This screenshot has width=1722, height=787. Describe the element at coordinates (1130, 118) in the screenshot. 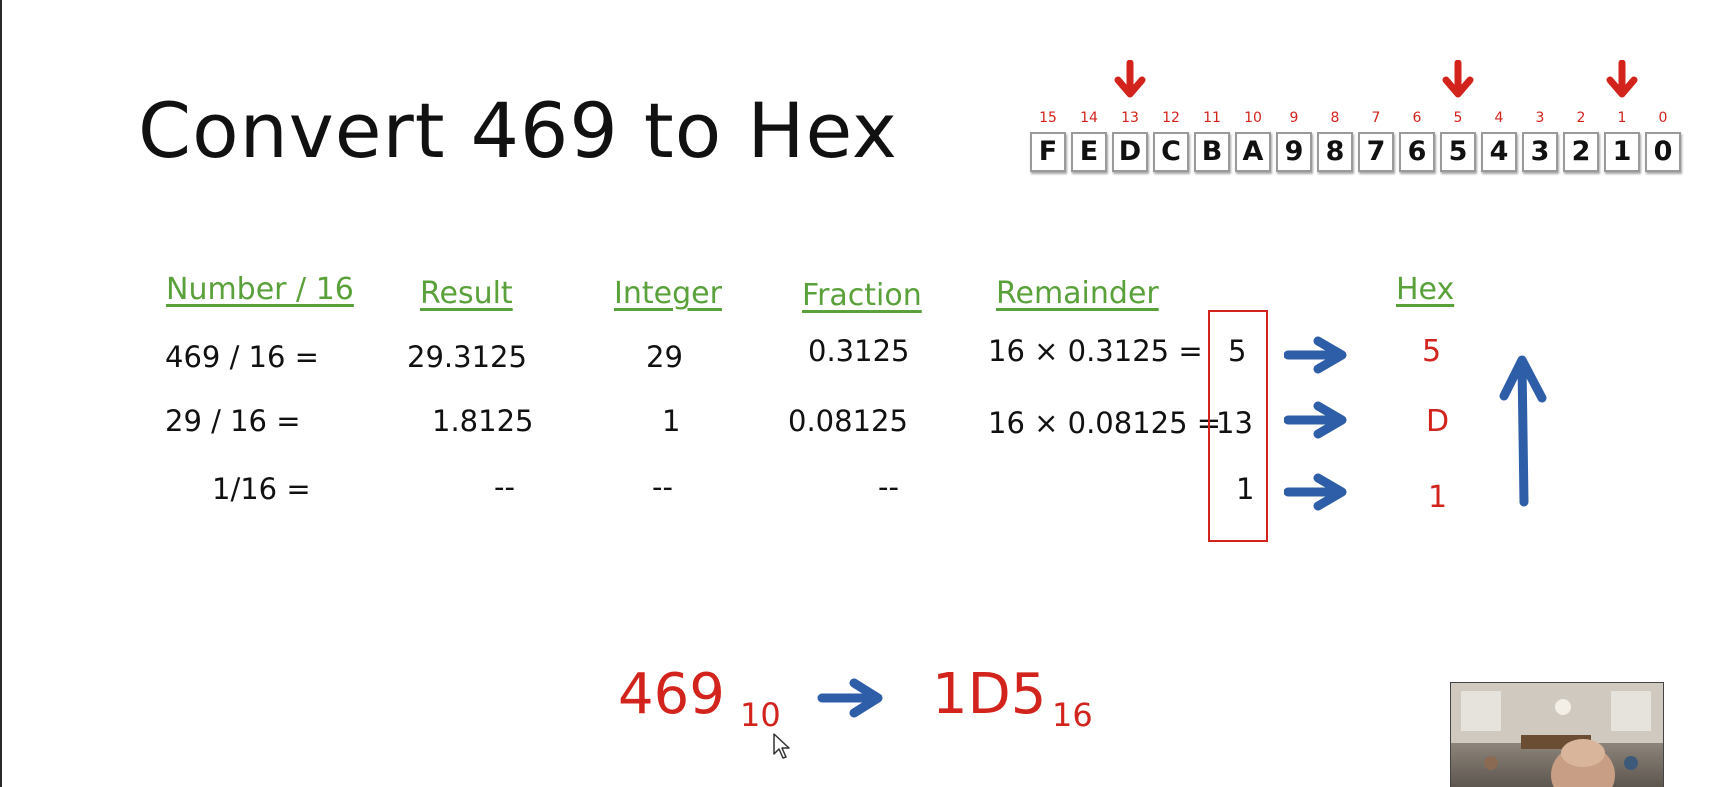

I see `hex-index-label: 13` at that location.